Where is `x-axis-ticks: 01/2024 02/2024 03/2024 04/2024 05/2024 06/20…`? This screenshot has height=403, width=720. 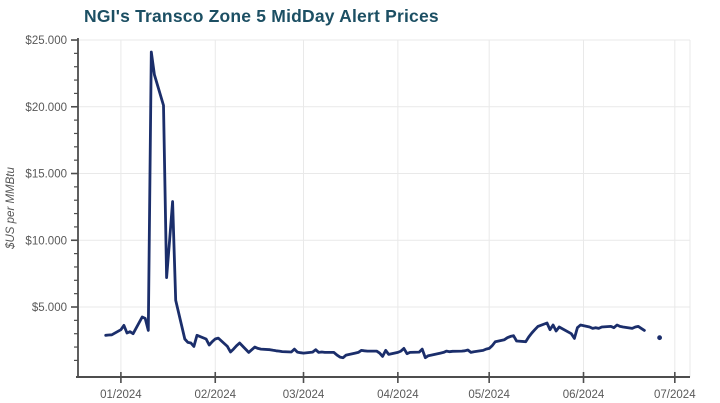
x-axis-ticks: 01/2024 02/2024 03/2024 04/2024 05/2024 06/20… is located at coordinates (398, 386).